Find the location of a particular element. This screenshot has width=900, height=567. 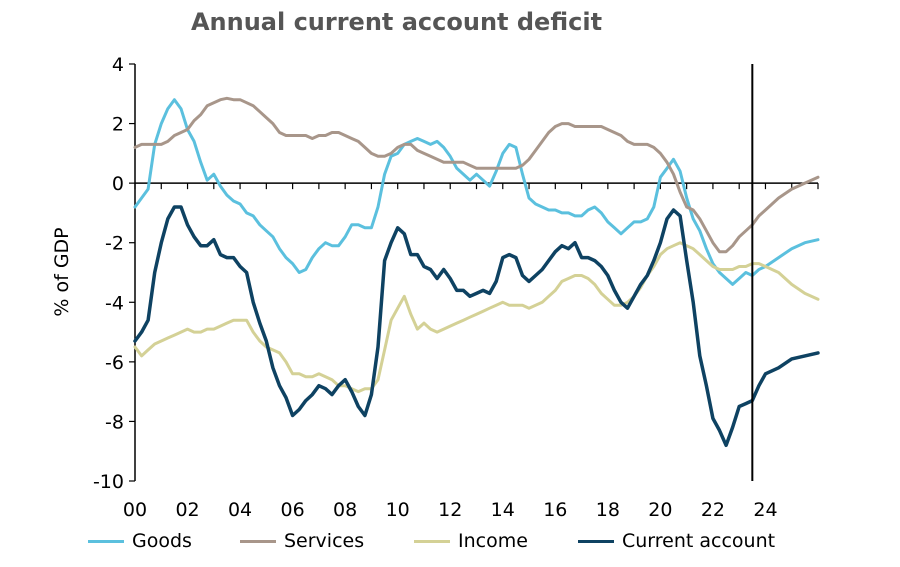

legend-item-goods: Goods is located at coordinates (140, 541).